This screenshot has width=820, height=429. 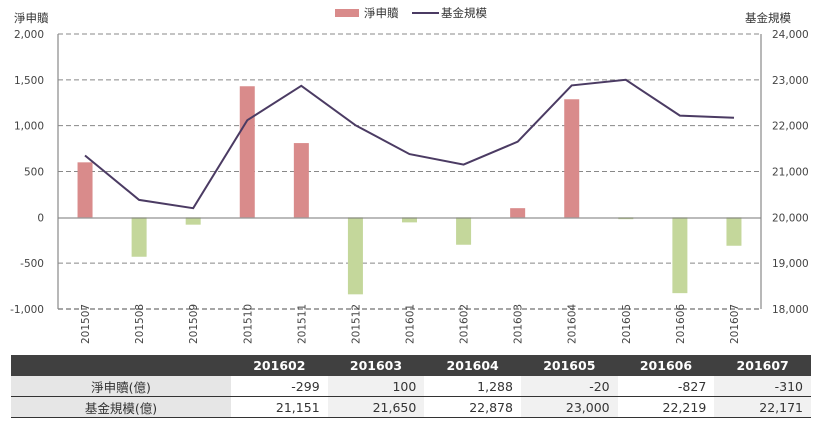 What do you see at coordinates (762, 365) in the screenshot?
I see `table-header-cell: 201607` at bounding box center [762, 365].